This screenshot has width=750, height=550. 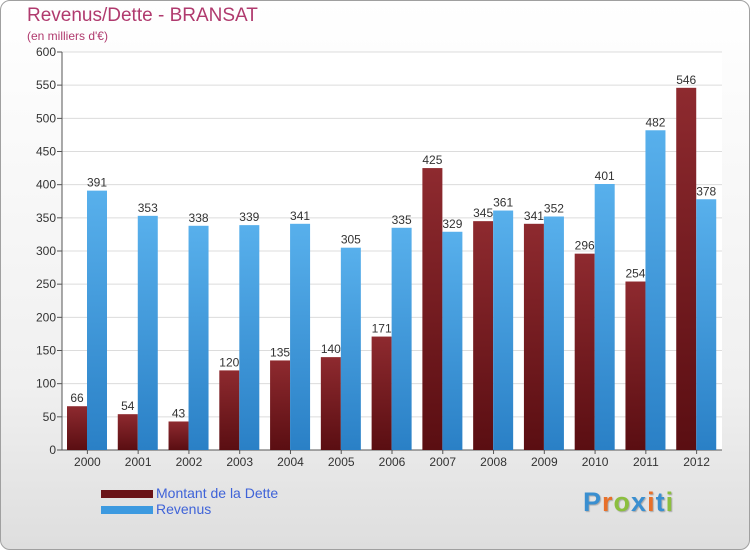 I want to click on x-tick-label-2006: 2006, so click(x=392, y=462).